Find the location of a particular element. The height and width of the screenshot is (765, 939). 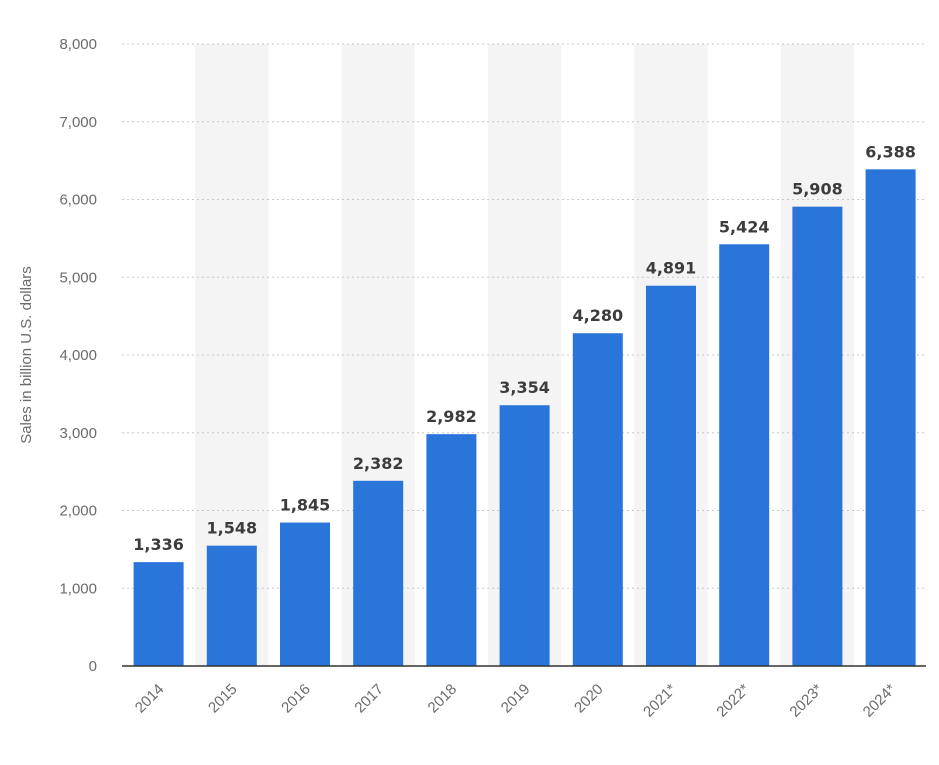

data-label-2014: 1,336 is located at coordinates (158, 544).